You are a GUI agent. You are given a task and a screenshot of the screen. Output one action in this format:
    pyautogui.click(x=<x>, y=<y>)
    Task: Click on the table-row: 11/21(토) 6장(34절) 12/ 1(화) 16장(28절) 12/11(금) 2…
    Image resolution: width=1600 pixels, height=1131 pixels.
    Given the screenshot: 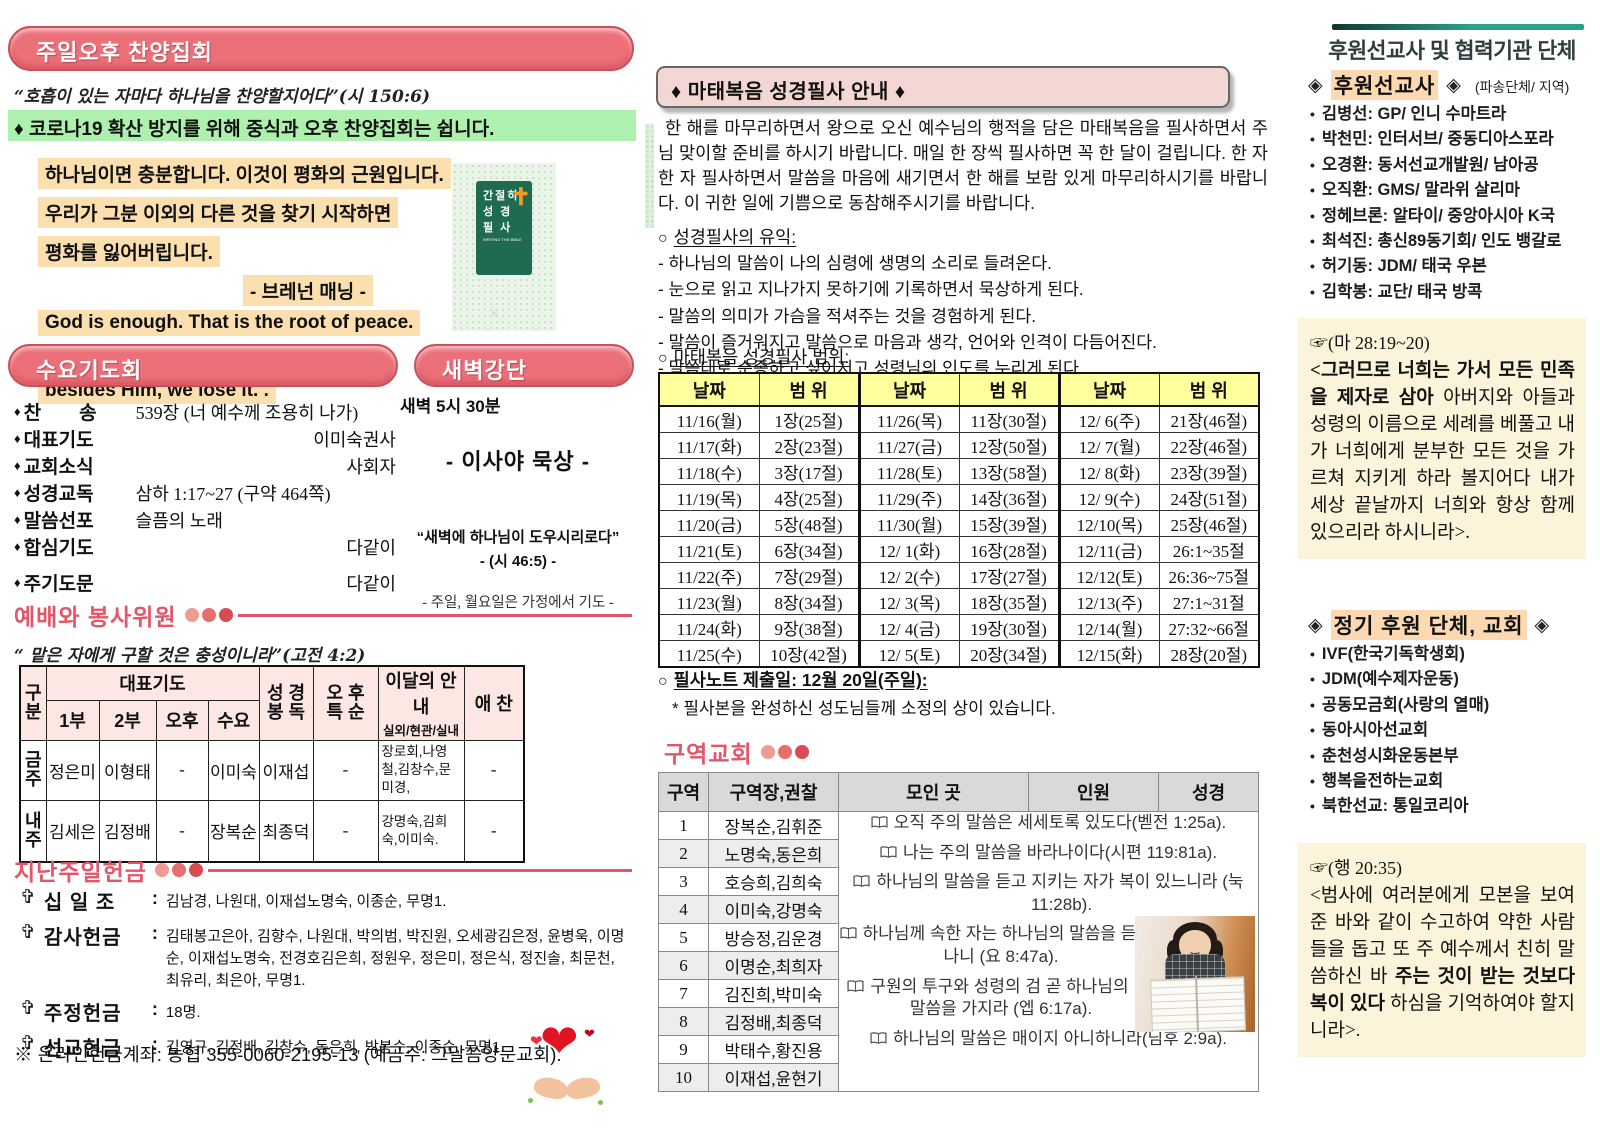 What is the action you would take?
    pyautogui.click(x=959, y=549)
    